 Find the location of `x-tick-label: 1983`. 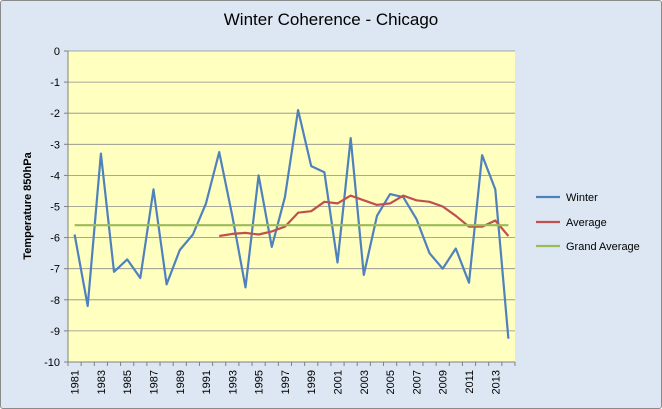

x-tick-label: 1983 is located at coordinates (102, 382).